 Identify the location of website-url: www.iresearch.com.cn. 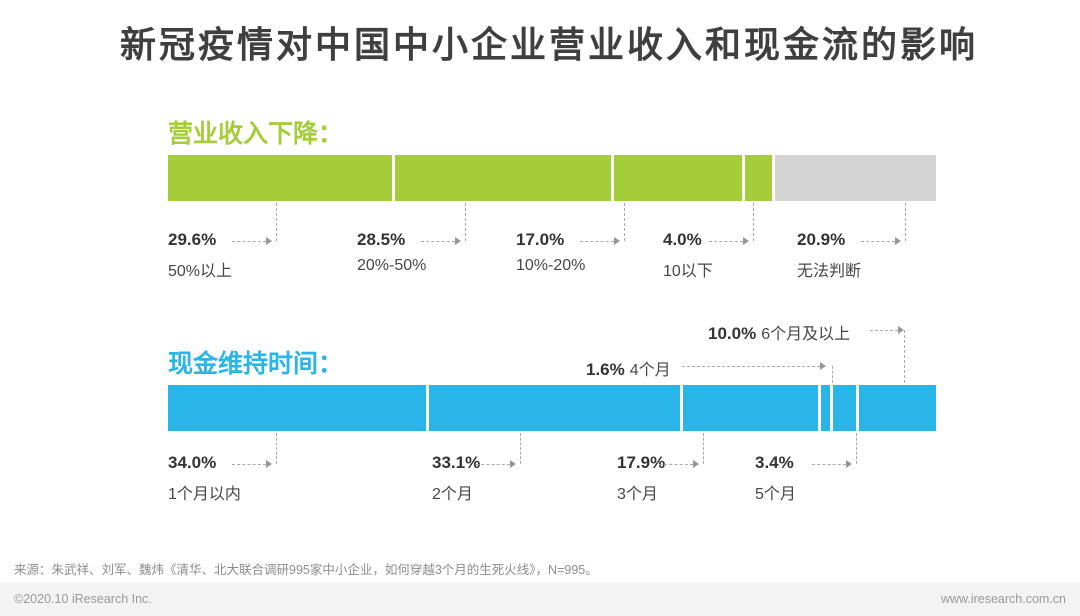
(1003, 599).